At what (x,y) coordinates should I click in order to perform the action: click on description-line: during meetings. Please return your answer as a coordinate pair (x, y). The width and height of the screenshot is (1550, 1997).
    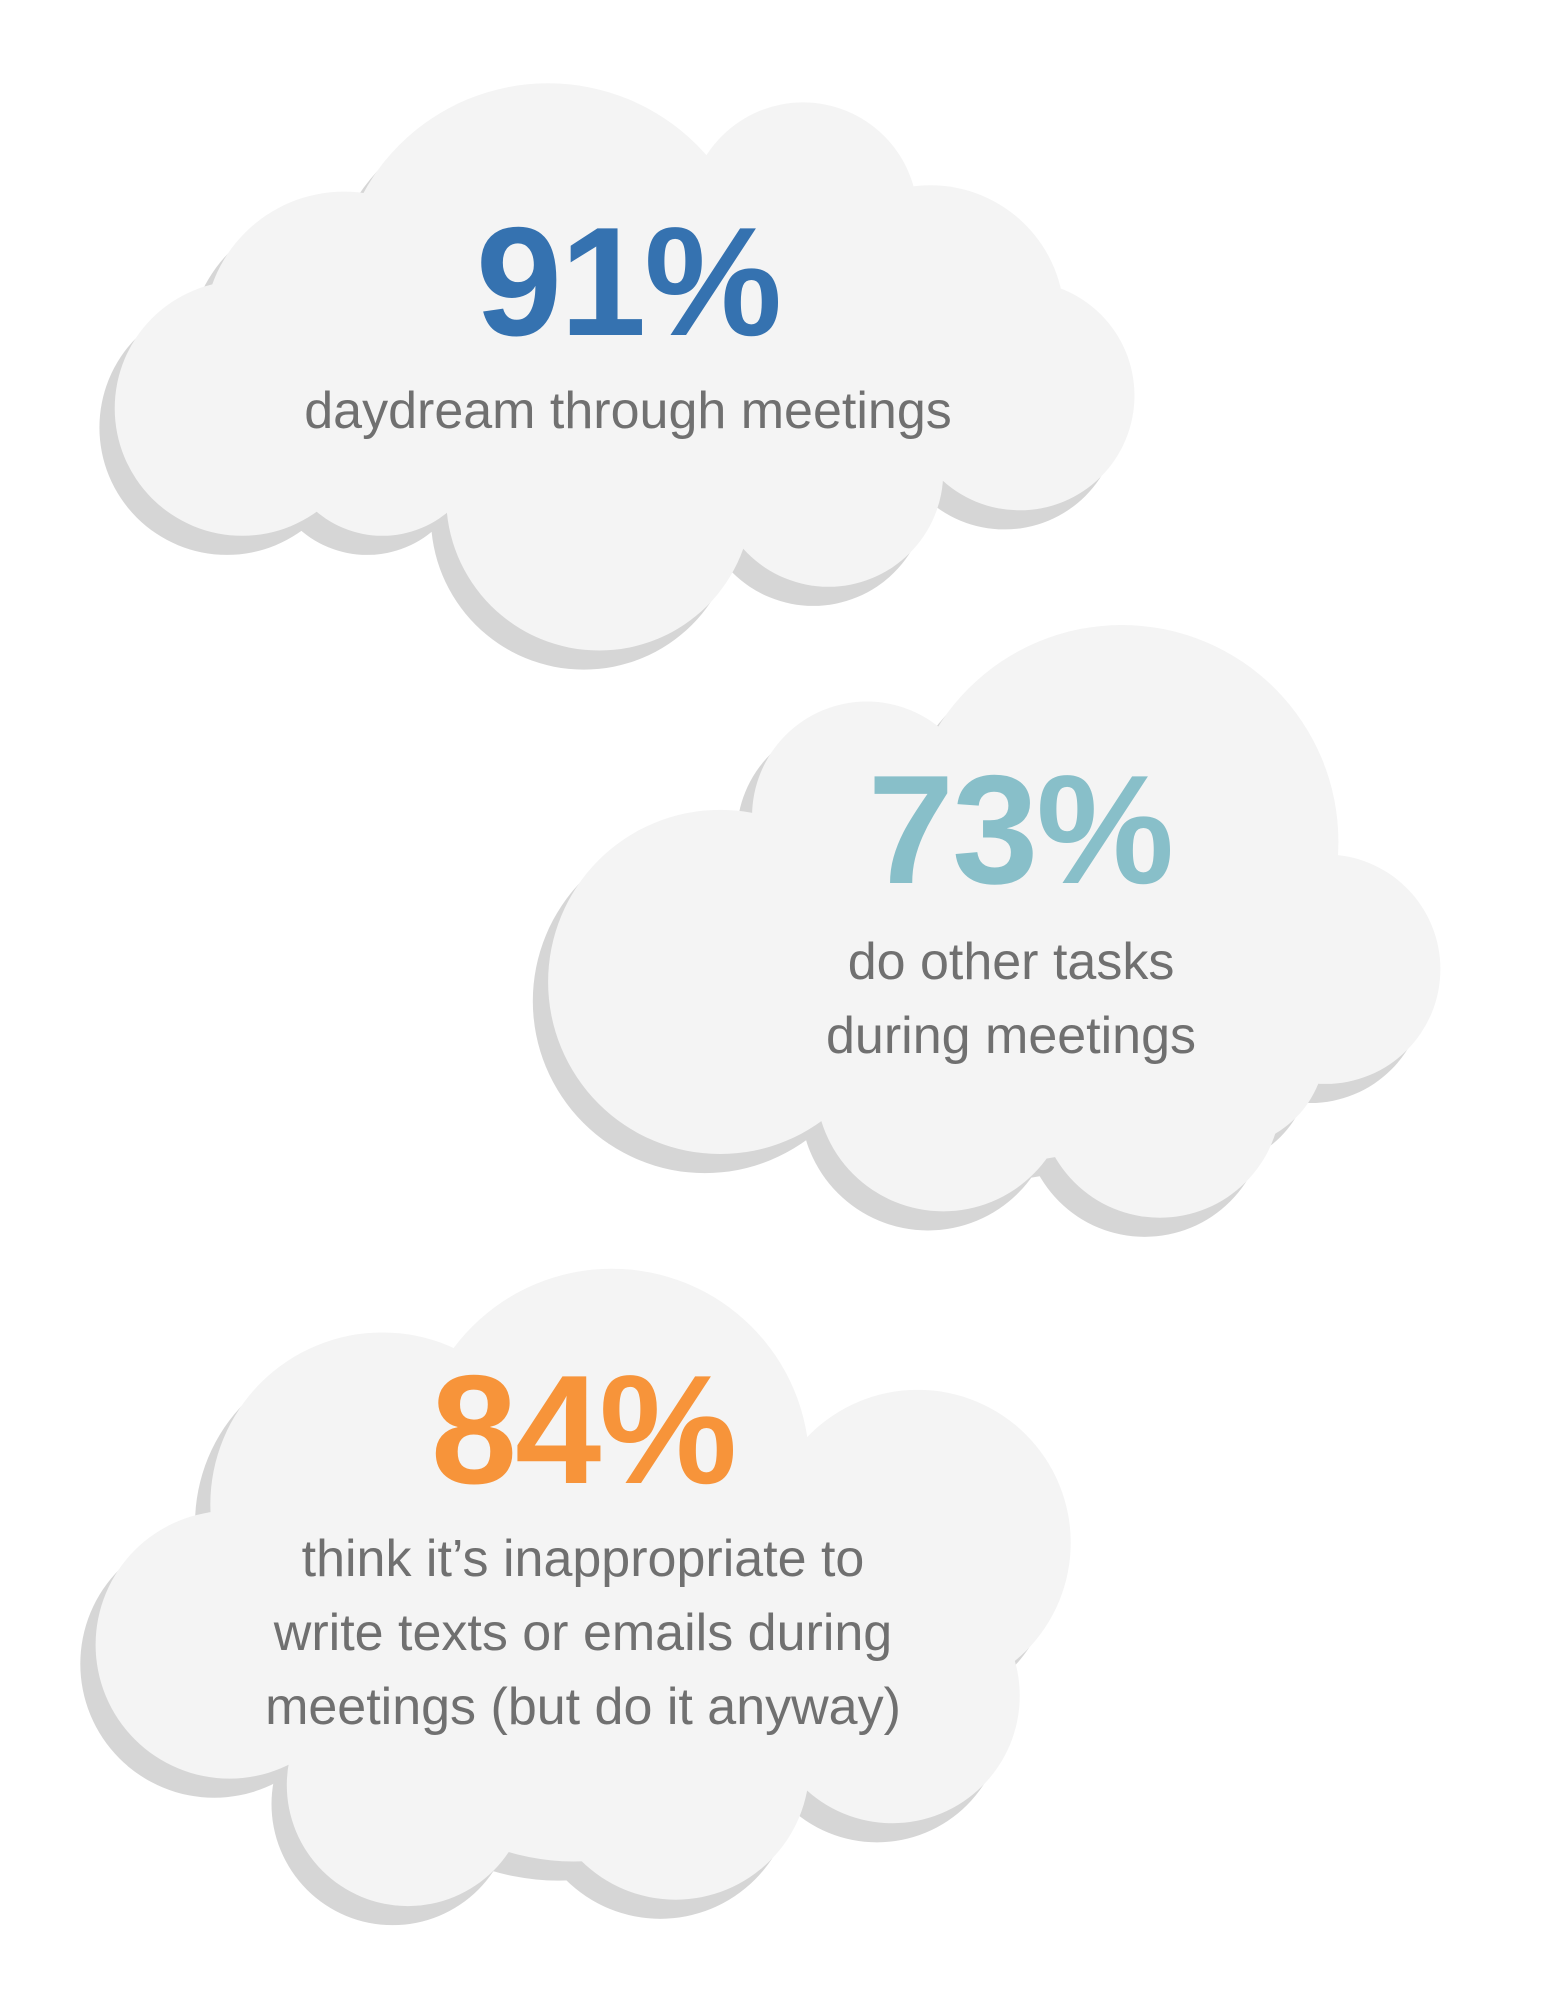
    Looking at the image, I should click on (1011, 1036).